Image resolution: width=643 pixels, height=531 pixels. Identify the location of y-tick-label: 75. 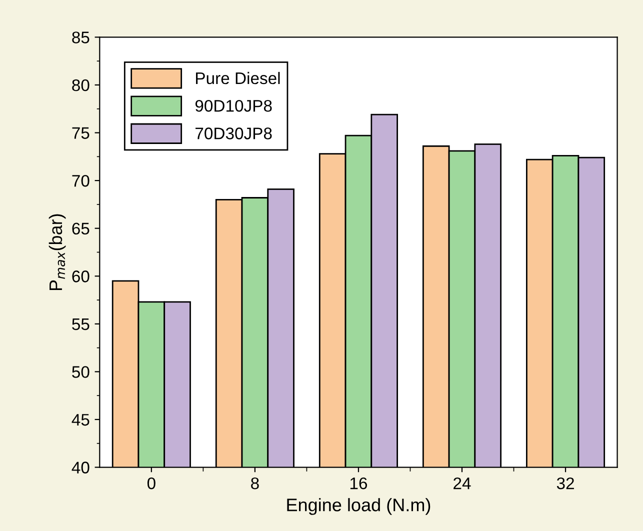
(81, 133).